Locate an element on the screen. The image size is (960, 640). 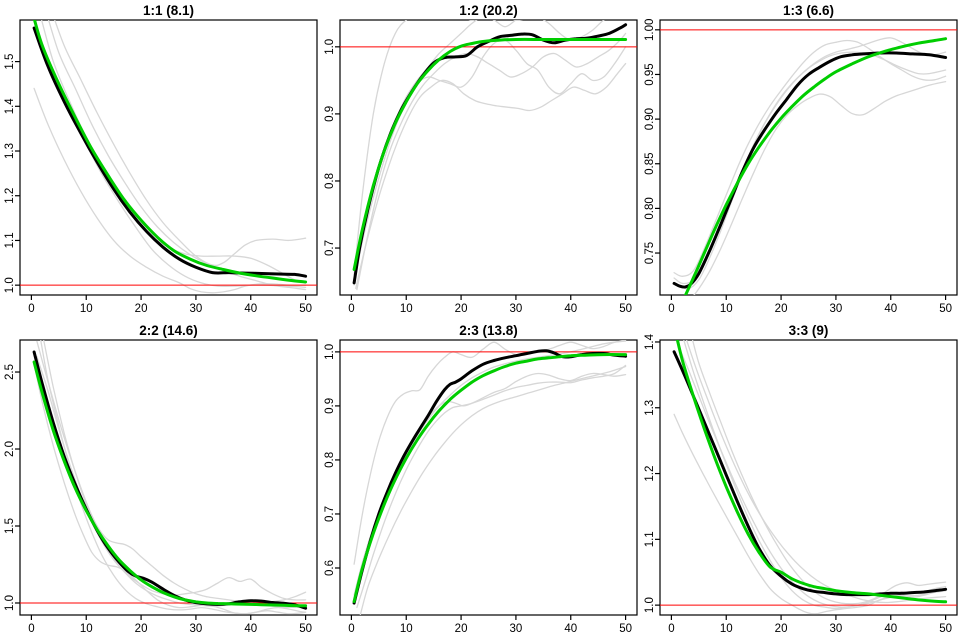
panel-title: 1:2 (20.2) is located at coordinates (488, 10).